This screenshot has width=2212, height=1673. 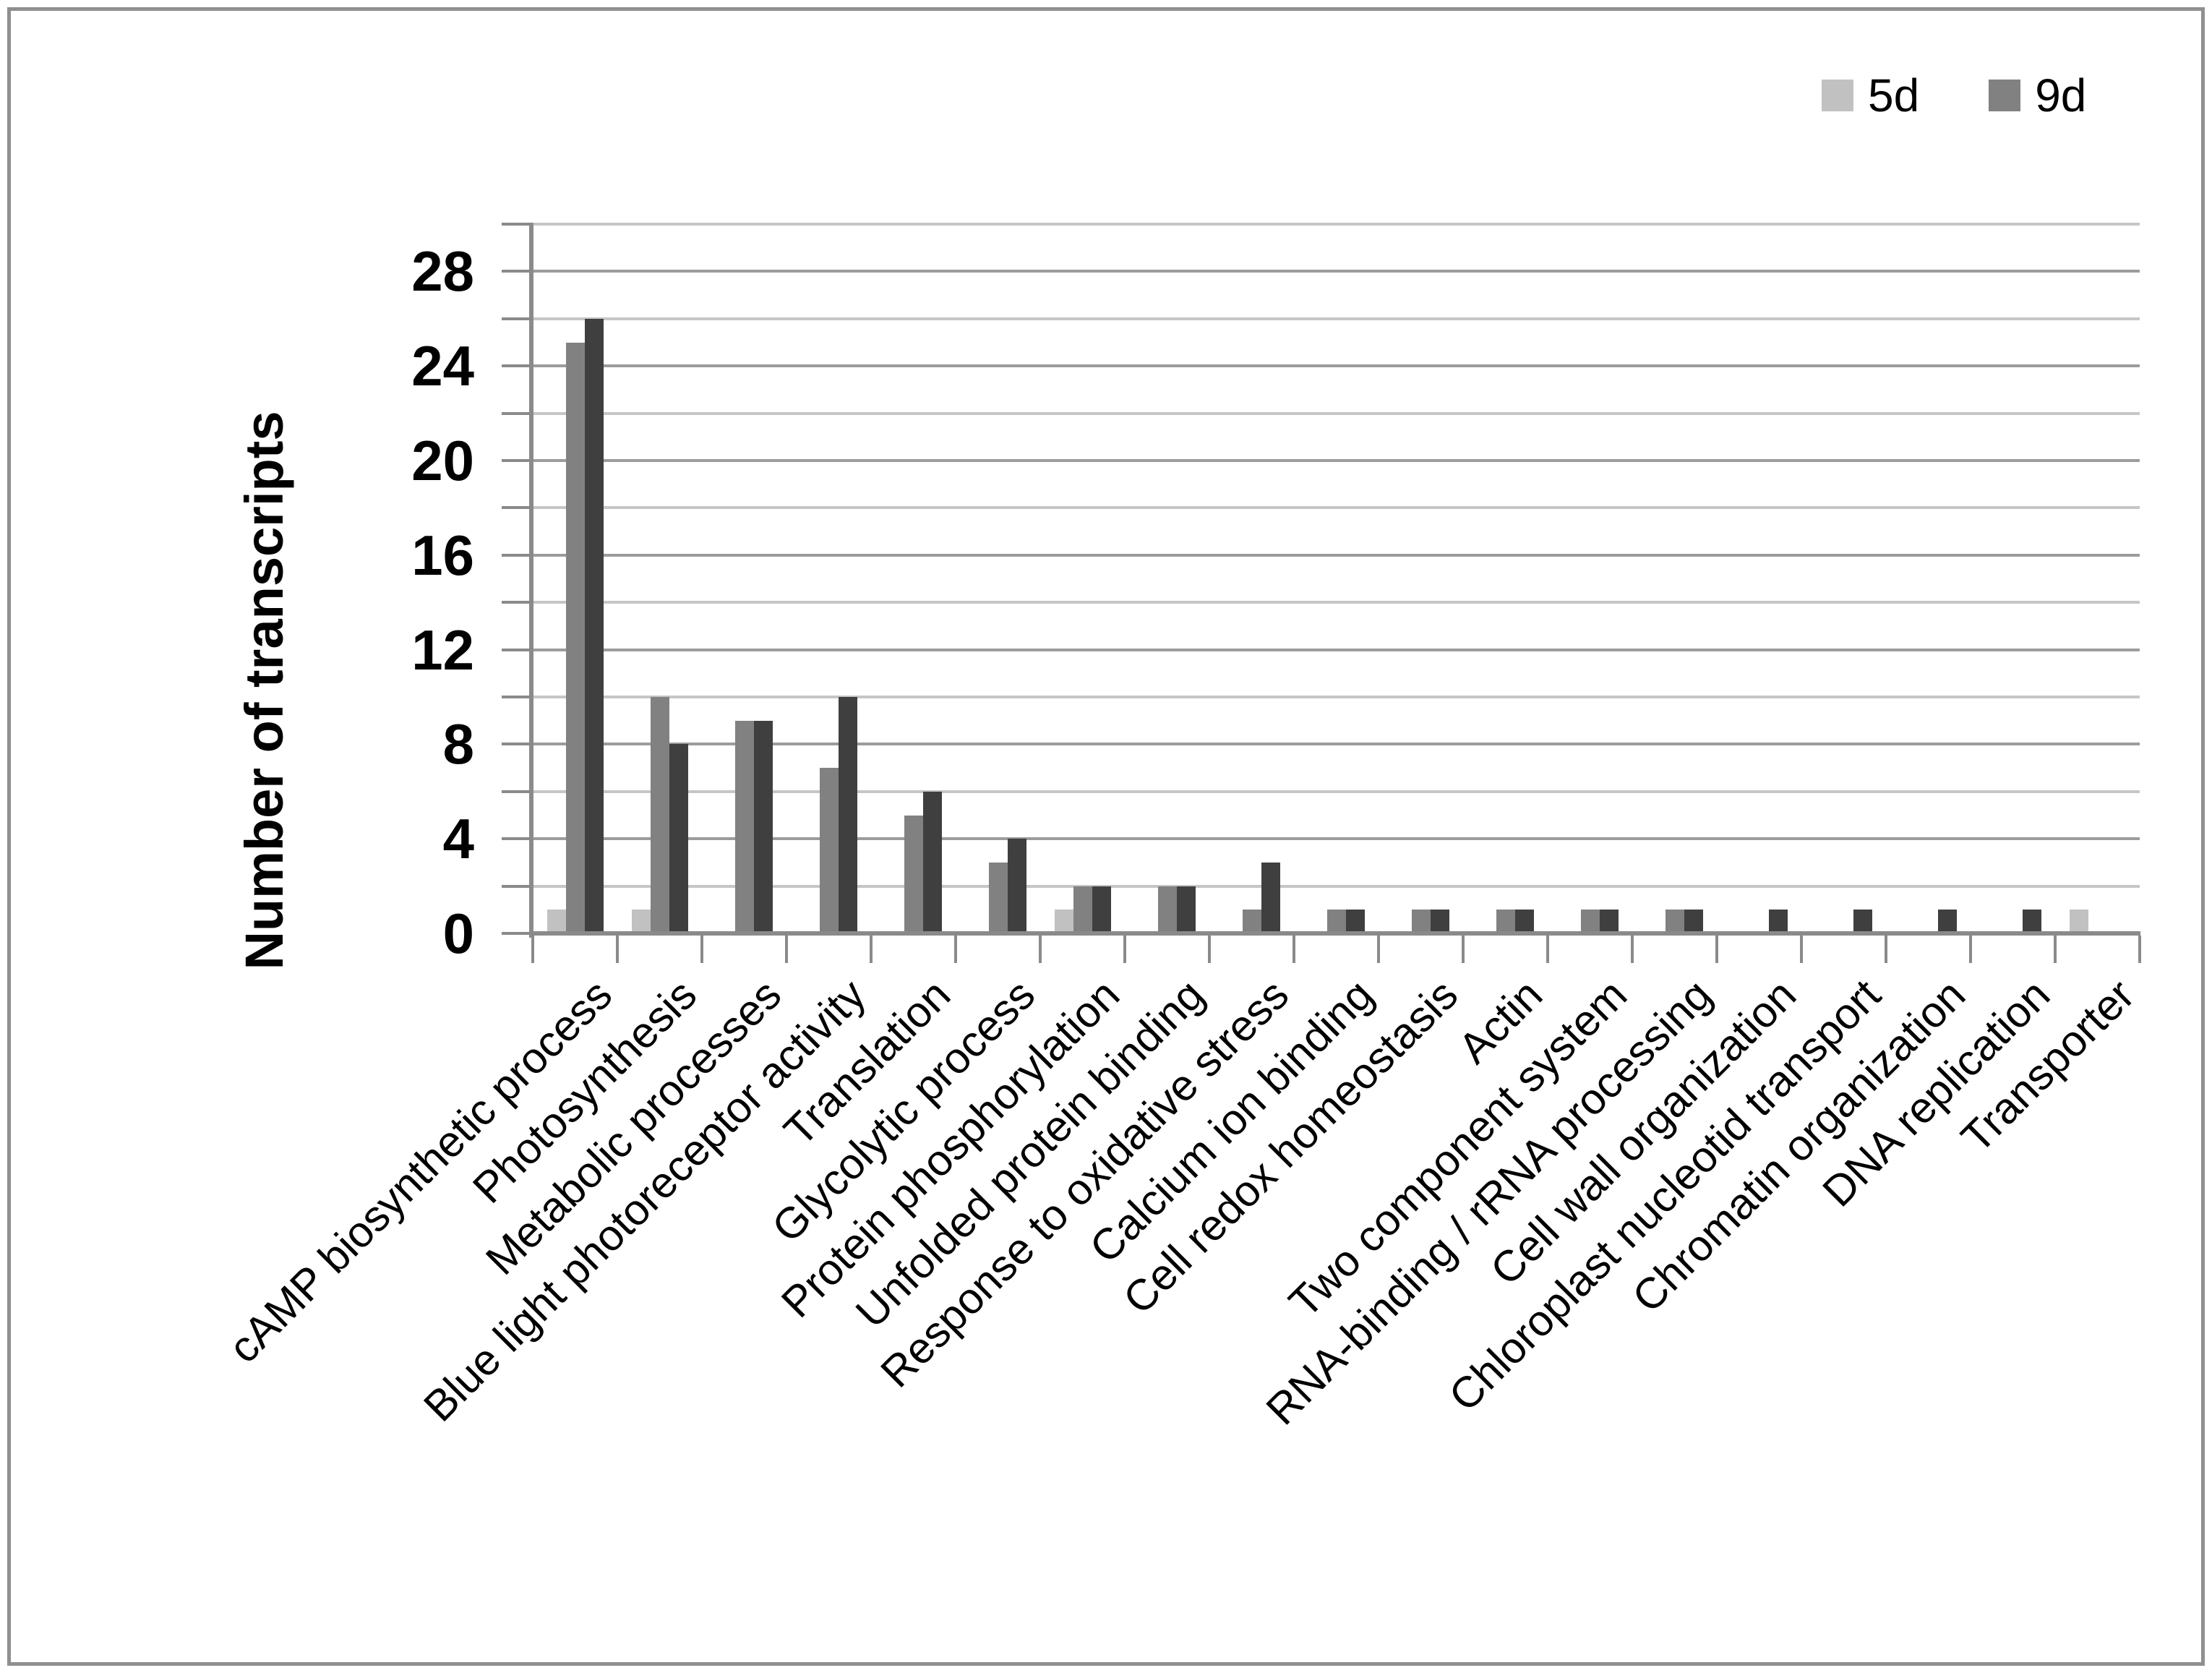 What do you see at coordinates (443, 366) in the screenshot?
I see `y-tick-label: 24` at bounding box center [443, 366].